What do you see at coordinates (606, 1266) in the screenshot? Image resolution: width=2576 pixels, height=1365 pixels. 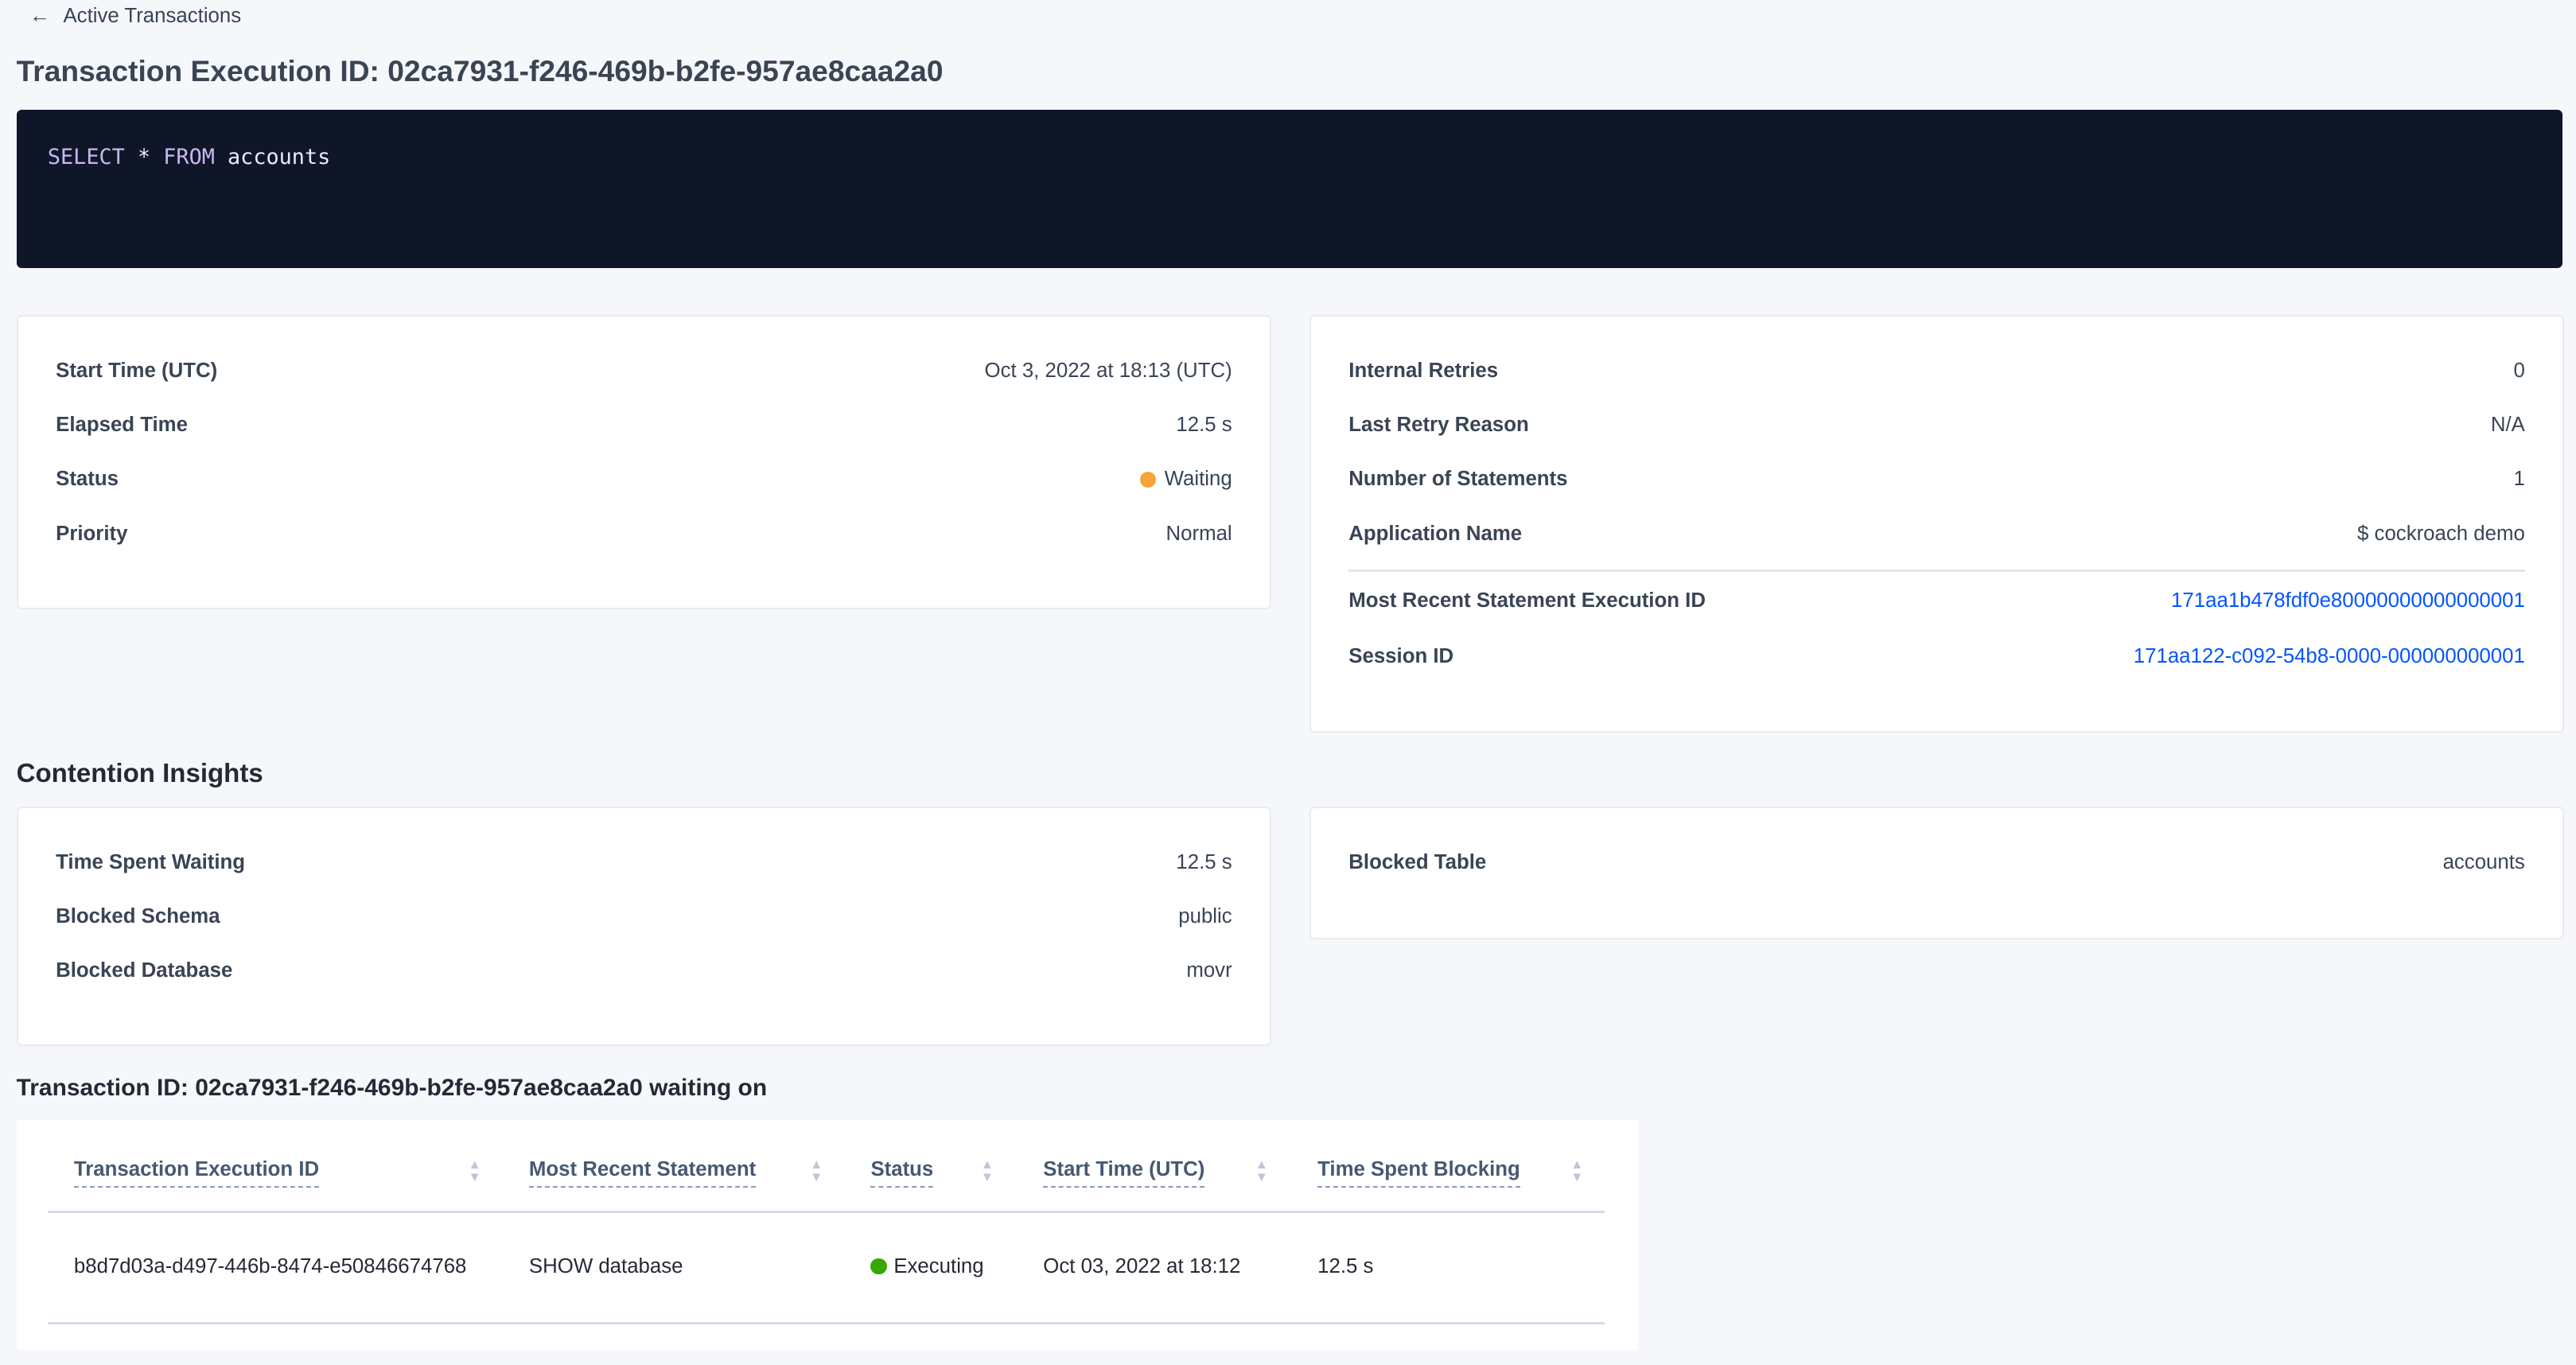 I see `cell-statement: SHOW database` at bounding box center [606, 1266].